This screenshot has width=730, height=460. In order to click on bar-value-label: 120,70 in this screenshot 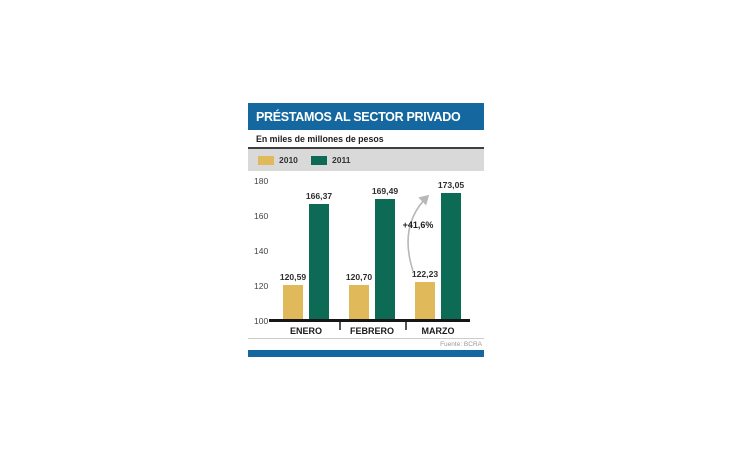, I will do `click(359, 276)`.